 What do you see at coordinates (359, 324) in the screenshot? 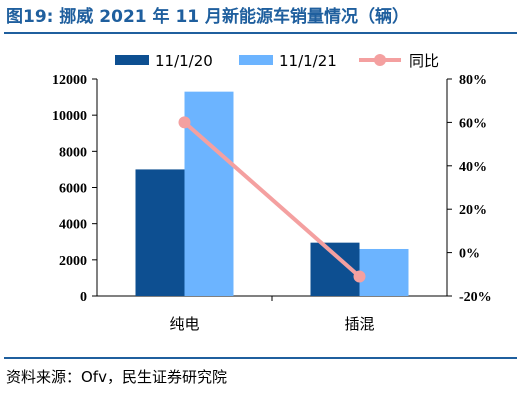
I see `x-tick-label: 插混` at bounding box center [359, 324].